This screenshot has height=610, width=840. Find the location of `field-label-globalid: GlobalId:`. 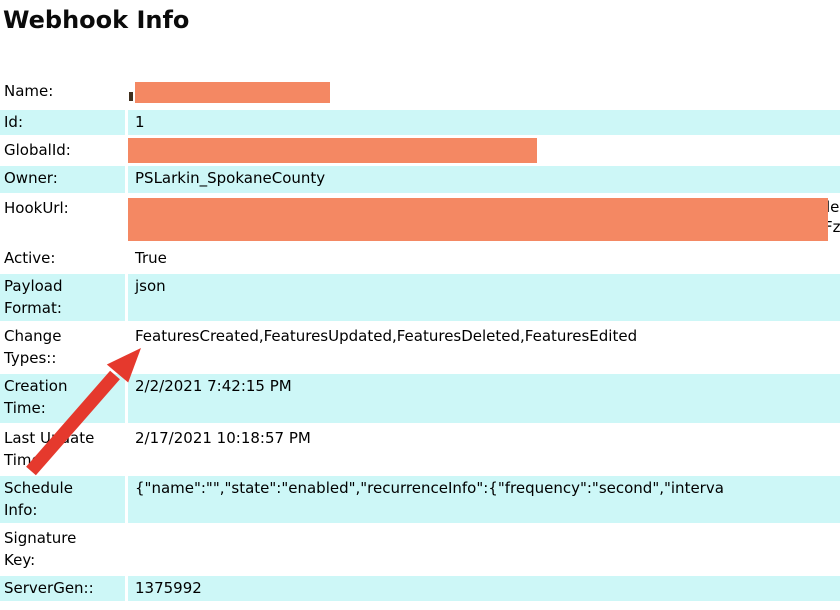

field-label-globalid: GlobalId: is located at coordinates (37, 150).